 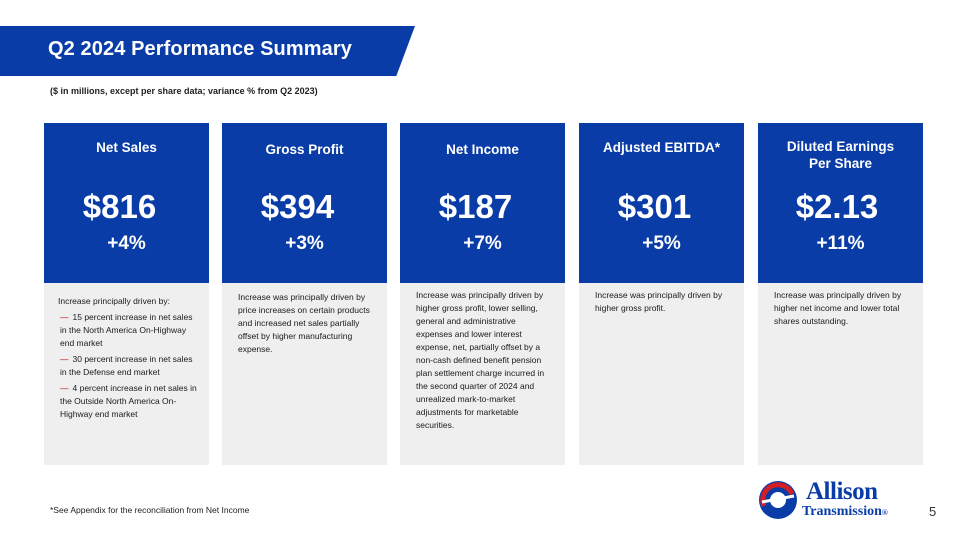 I want to click on diluted-eps-card-header: Diluted Earnings Per Share $2.13 +11%, so click(x=840, y=203).